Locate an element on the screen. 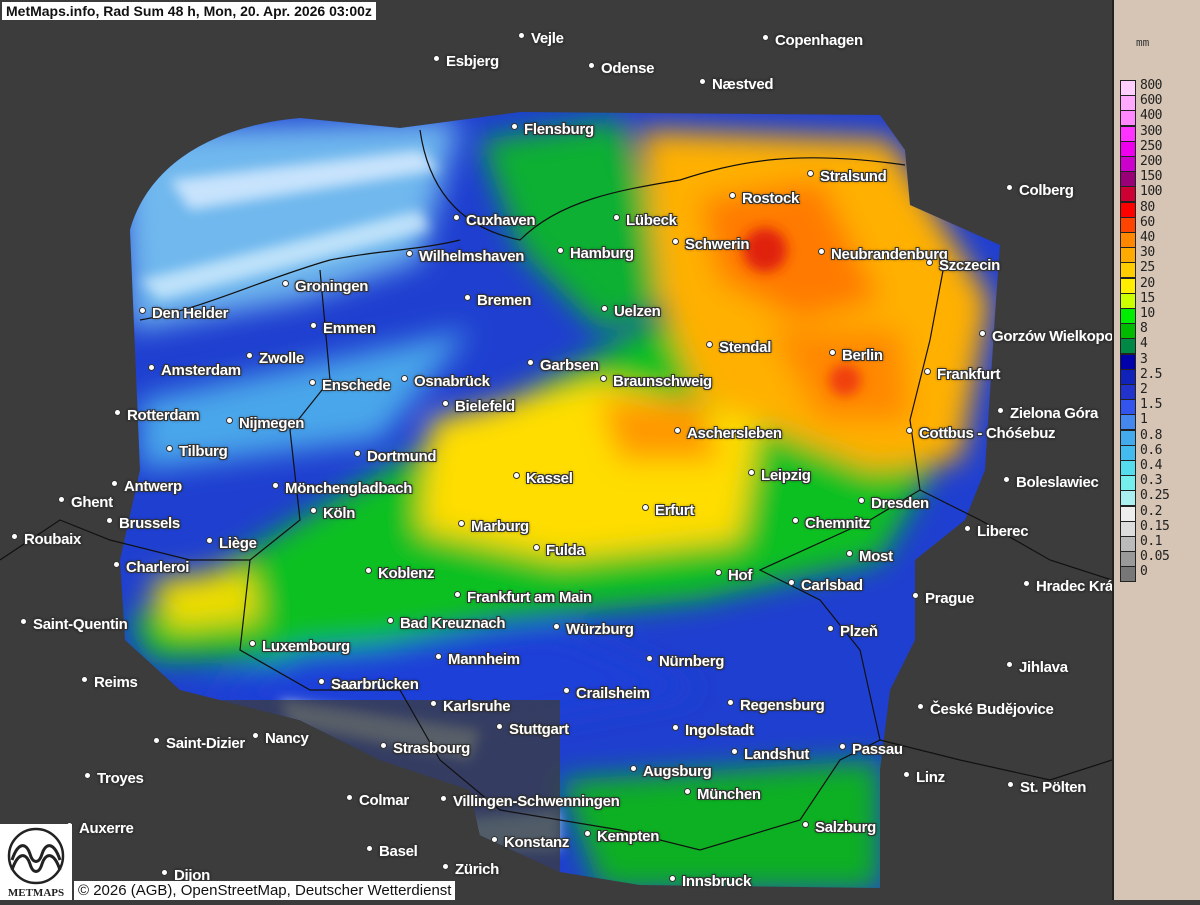 The image size is (1200, 905). city-name: Charleroi is located at coordinates (158, 567).